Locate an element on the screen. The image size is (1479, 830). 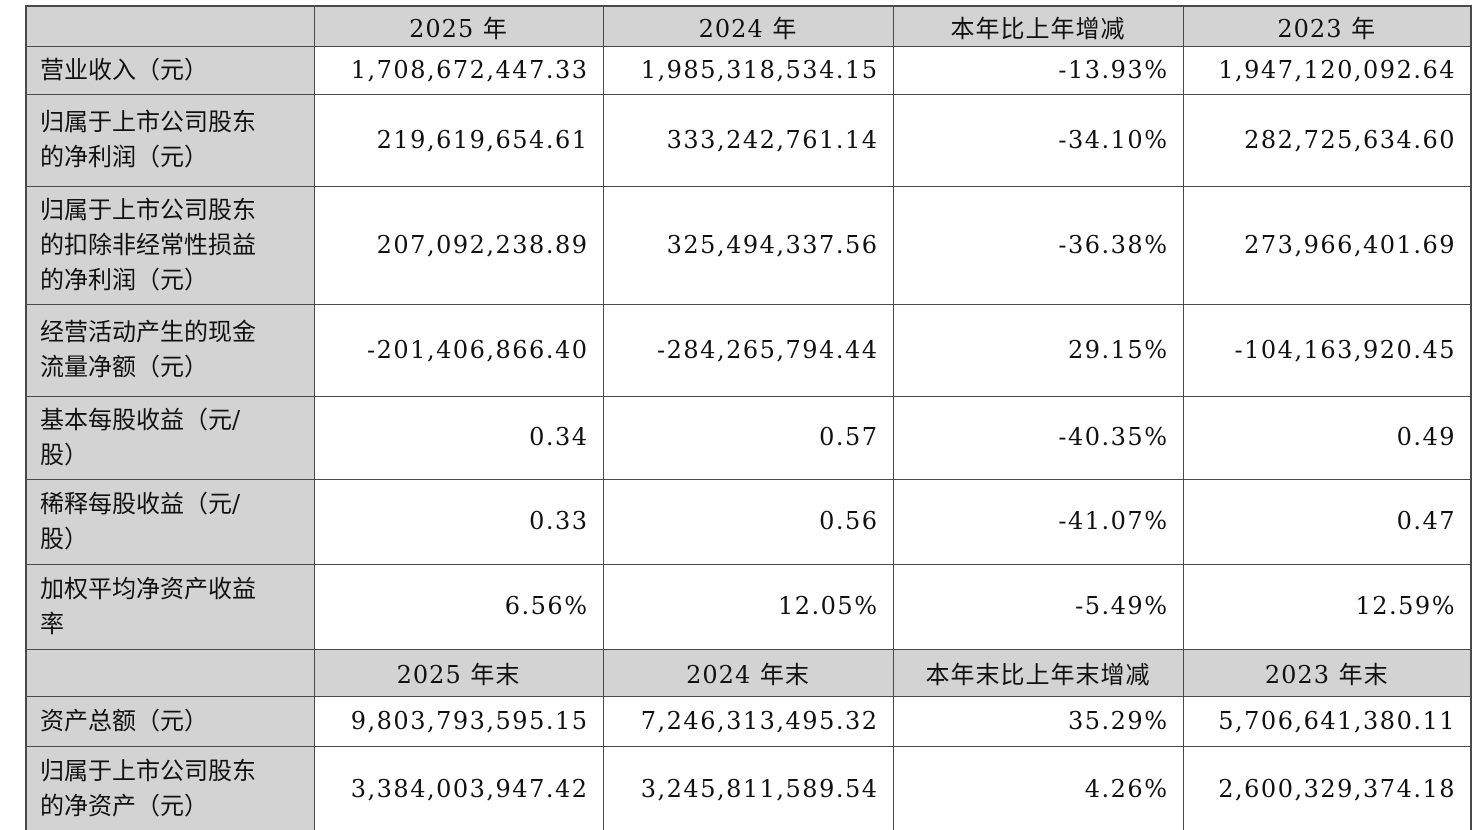
value-2024: 3,245,811,589.54 is located at coordinates (748, 787).